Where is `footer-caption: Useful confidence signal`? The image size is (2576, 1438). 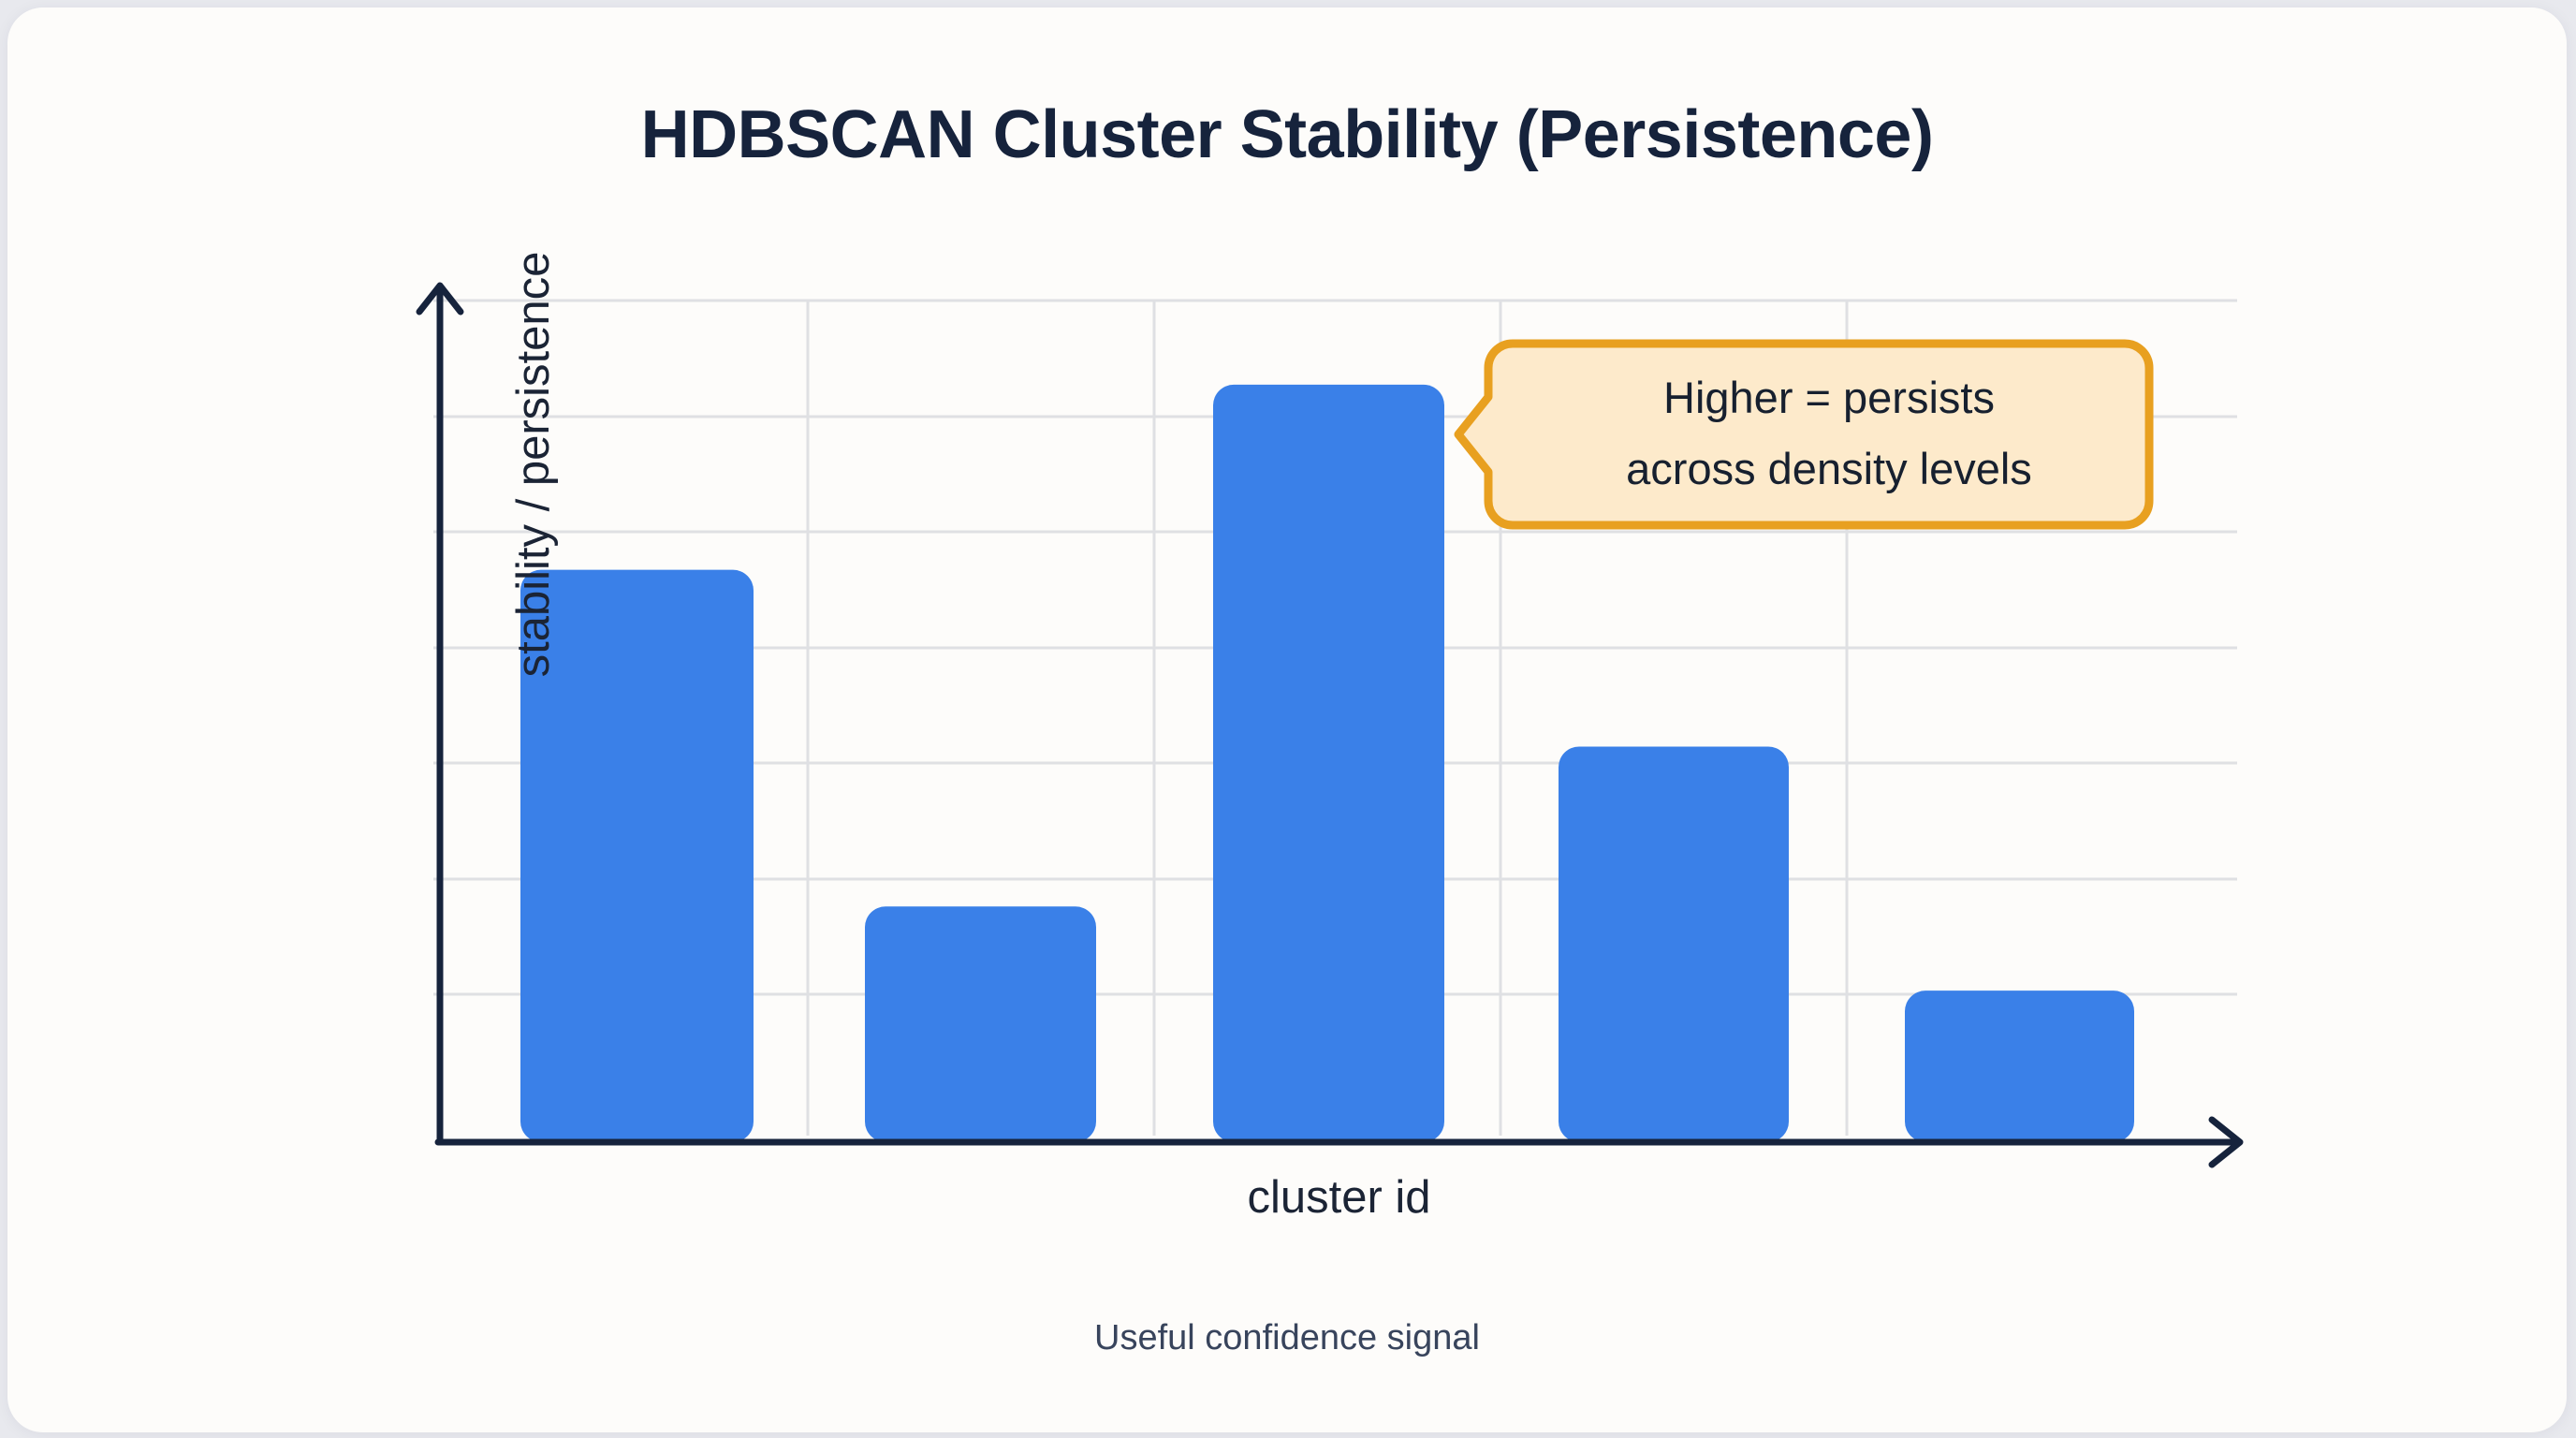
footer-caption: Useful confidence signal is located at coordinates (1287, 1337).